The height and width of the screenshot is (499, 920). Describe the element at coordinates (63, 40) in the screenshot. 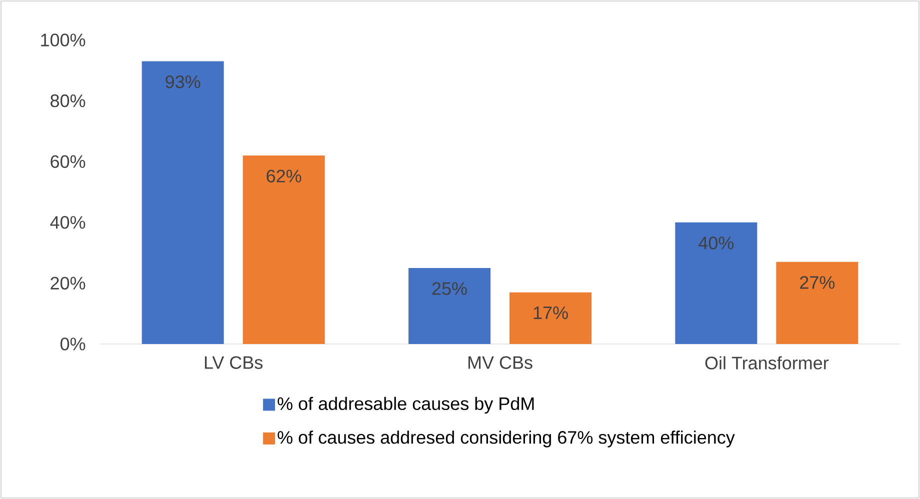

I see `y-tick-label: 100%` at that location.